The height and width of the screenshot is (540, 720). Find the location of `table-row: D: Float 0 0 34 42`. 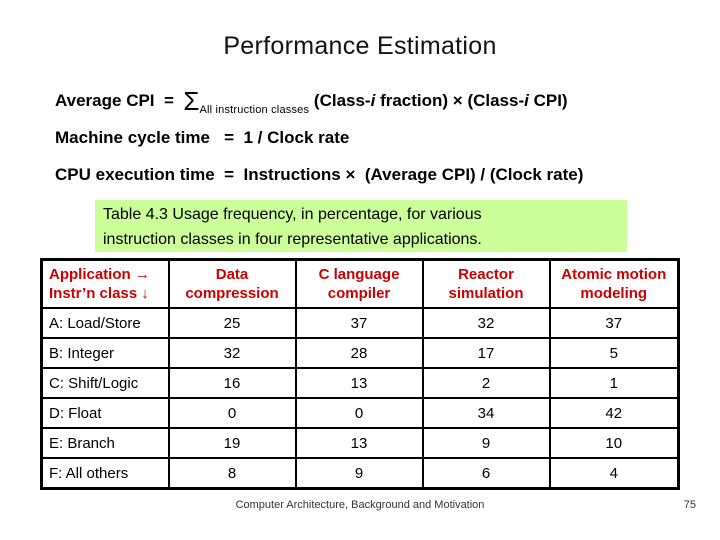

table-row: D: Float 0 0 34 42 is located at coordinates (360, 413).